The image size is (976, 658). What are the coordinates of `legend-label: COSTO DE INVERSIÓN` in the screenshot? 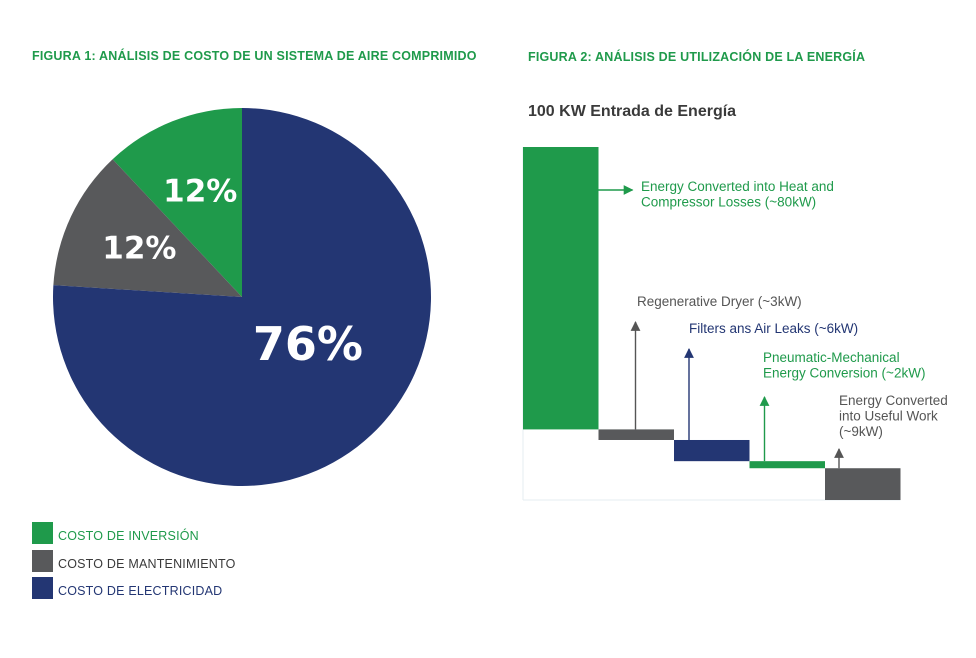 It's located at (128, 536).